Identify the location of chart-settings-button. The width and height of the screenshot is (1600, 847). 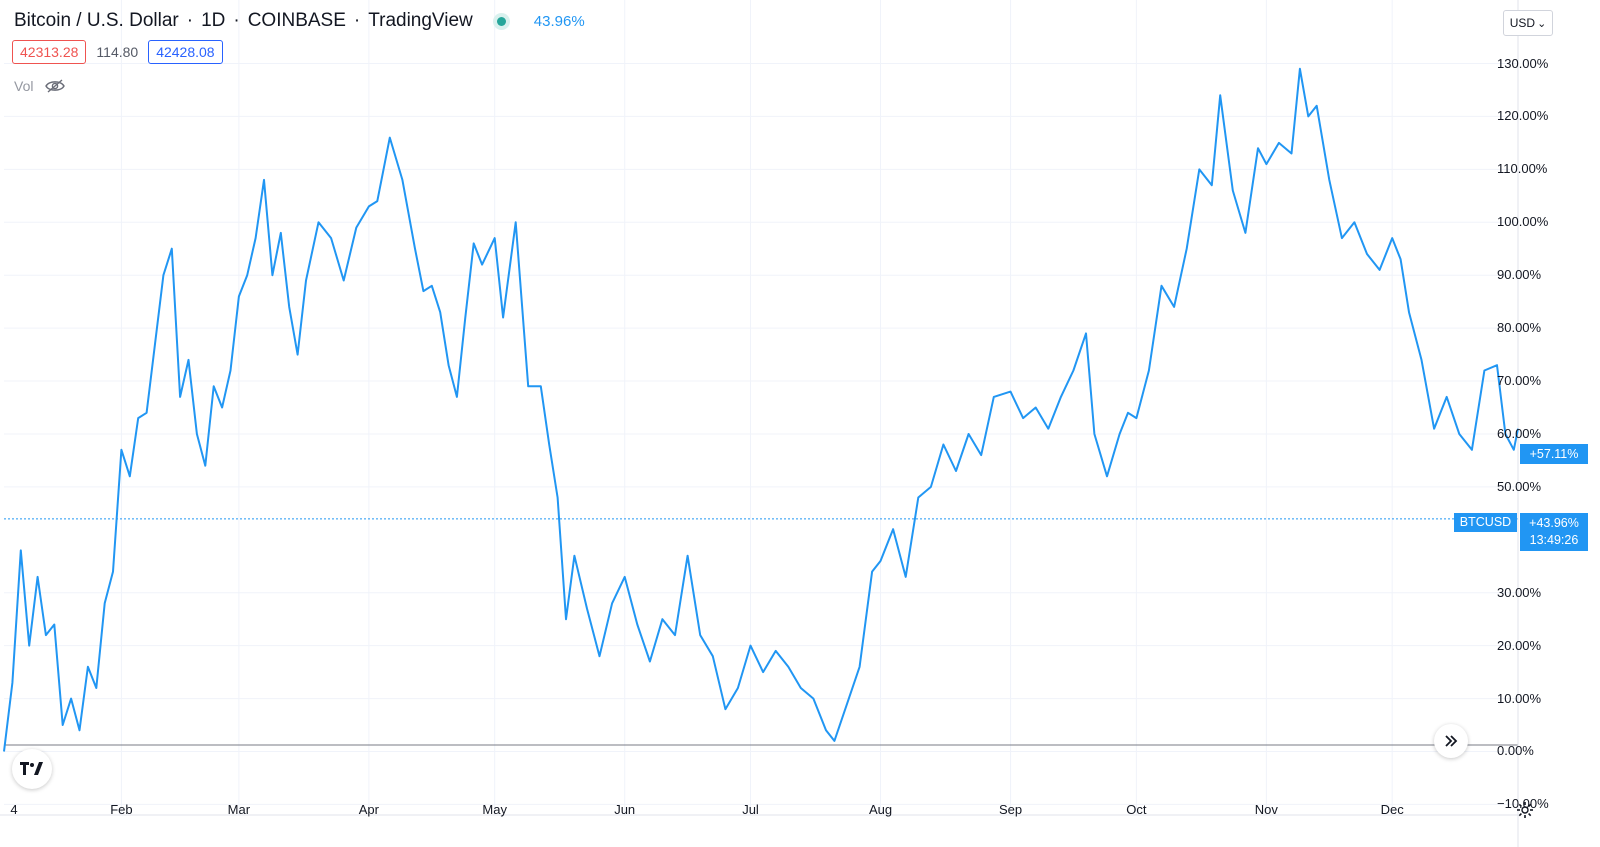
(1525, 810).